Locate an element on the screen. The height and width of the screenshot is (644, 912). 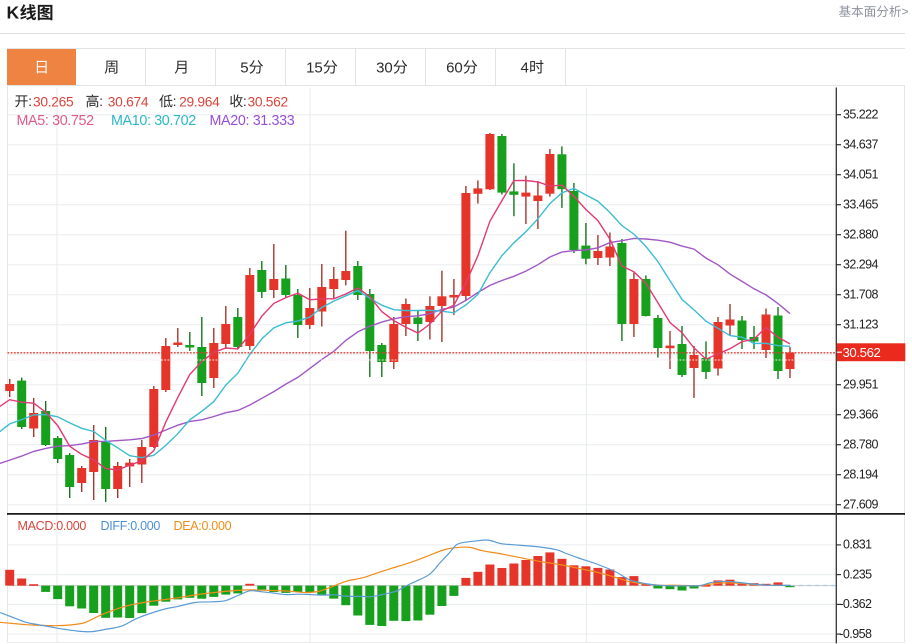
svg-text: 30.674 is located at coordinates (128, 101).